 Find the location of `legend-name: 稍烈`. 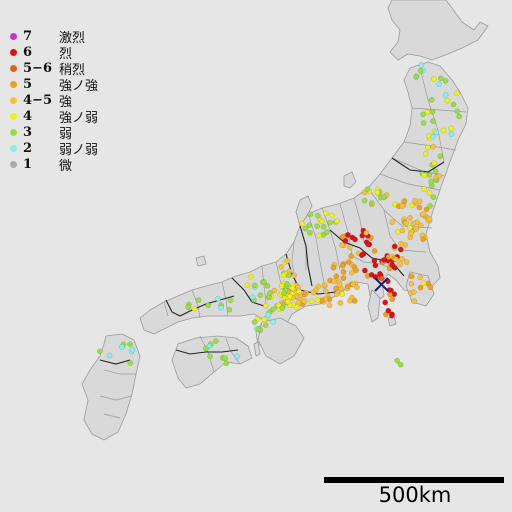

legend-name: 稍烈 is located at coordinates (72, 70).